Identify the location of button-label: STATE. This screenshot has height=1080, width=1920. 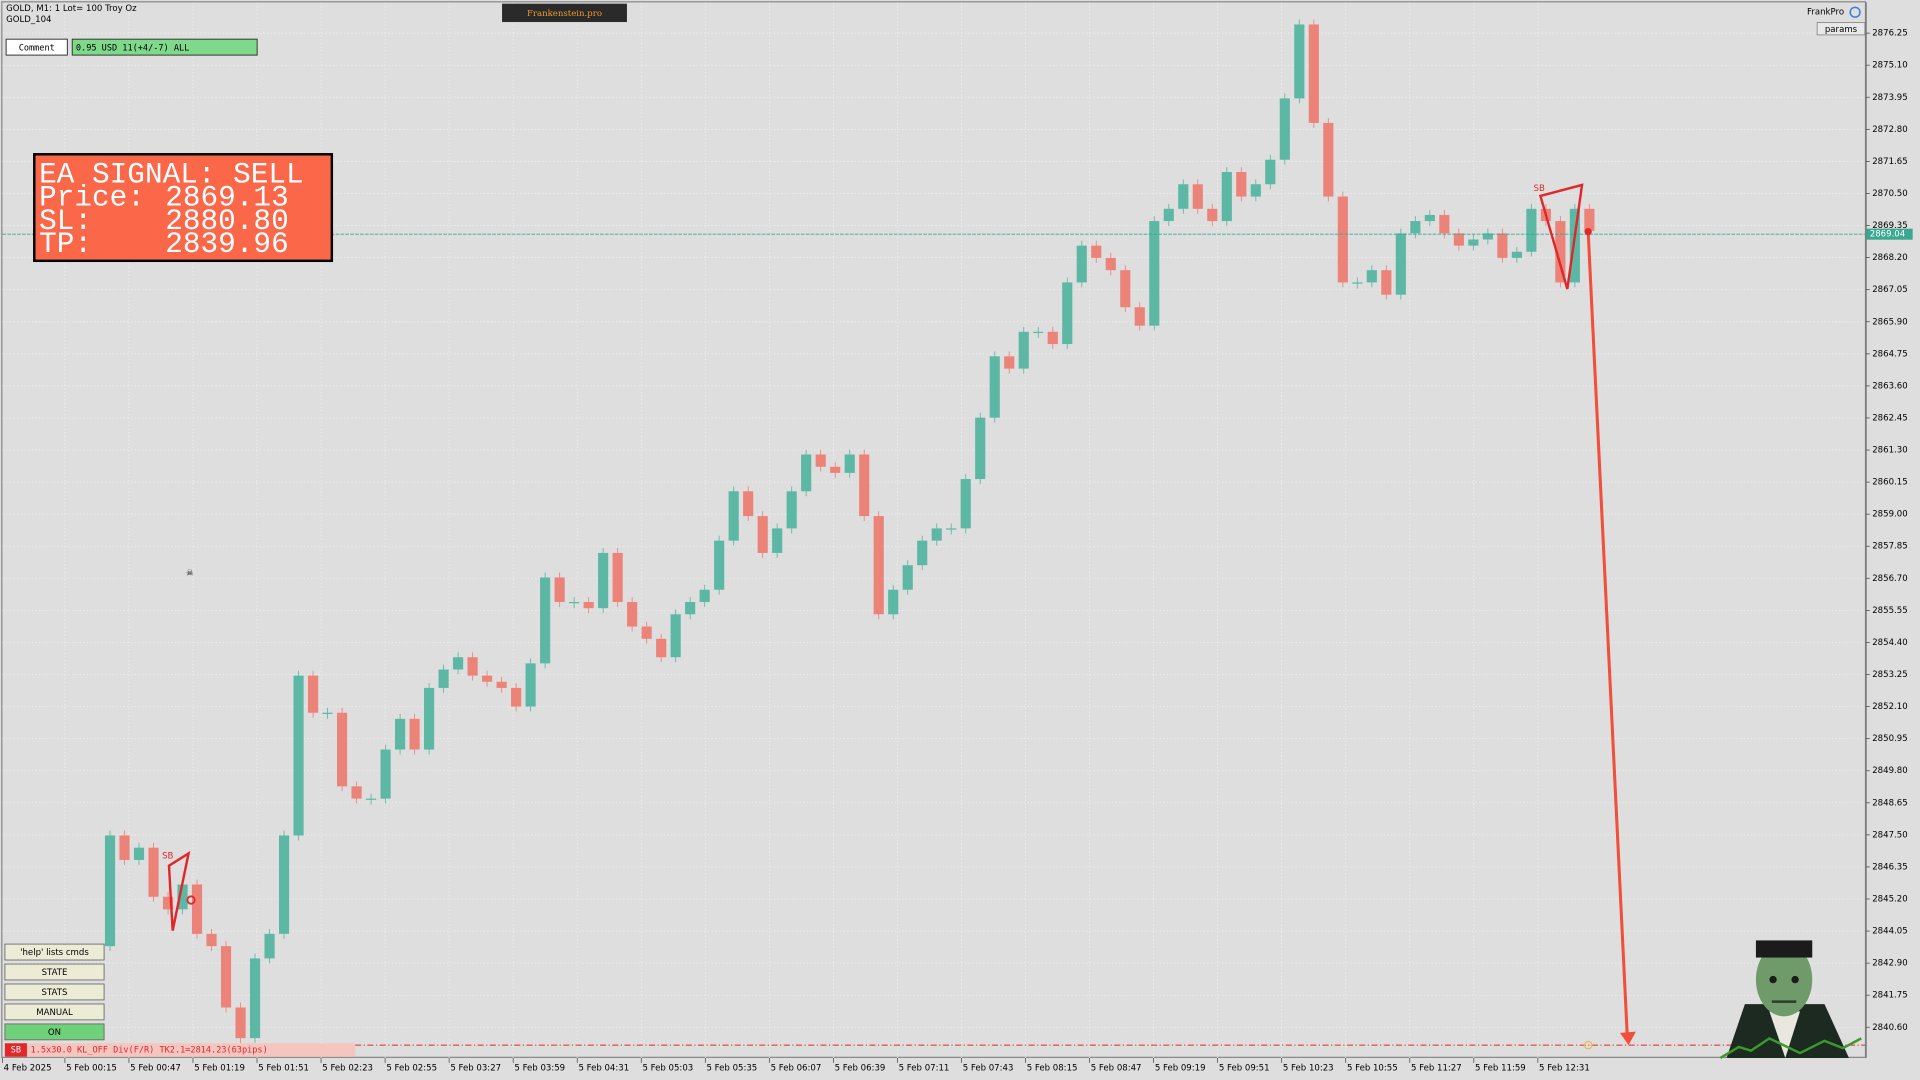
(55, 973).